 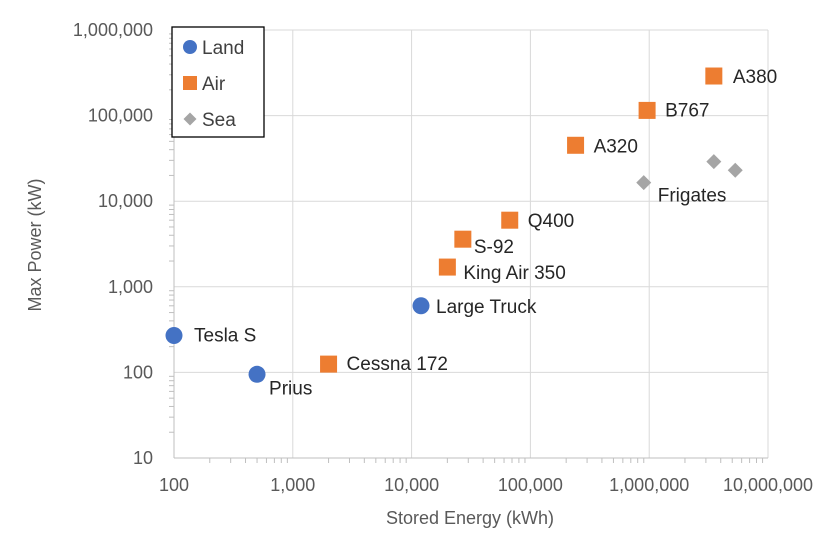 What do you see at coordinates (755, 77) in the screenshot?
I see `point-label: A380` at bounding box center [755, 77].